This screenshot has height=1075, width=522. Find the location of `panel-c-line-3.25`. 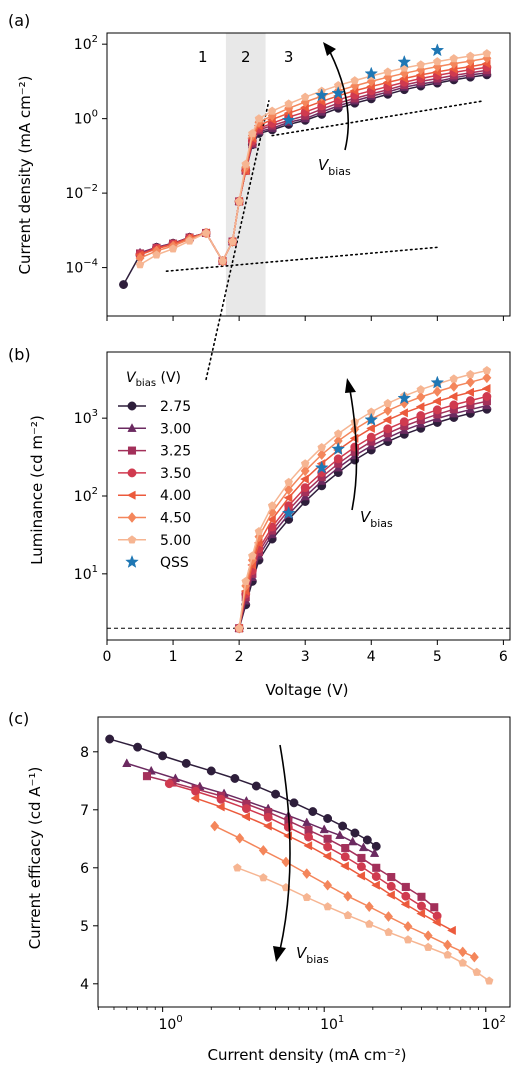

panel-c-line-3.25 is located at coordinates (290, 841).